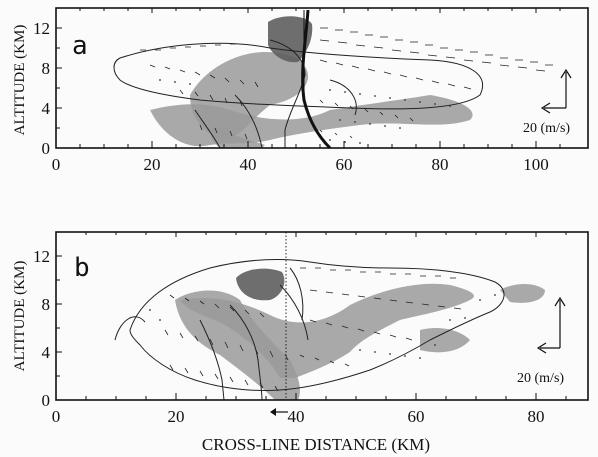  What do you see at coordinates (20, 80) in the screenshot?
I see `panel-a-ylabel: ALTITUDE (KM)` at bounding box center [20, 80].